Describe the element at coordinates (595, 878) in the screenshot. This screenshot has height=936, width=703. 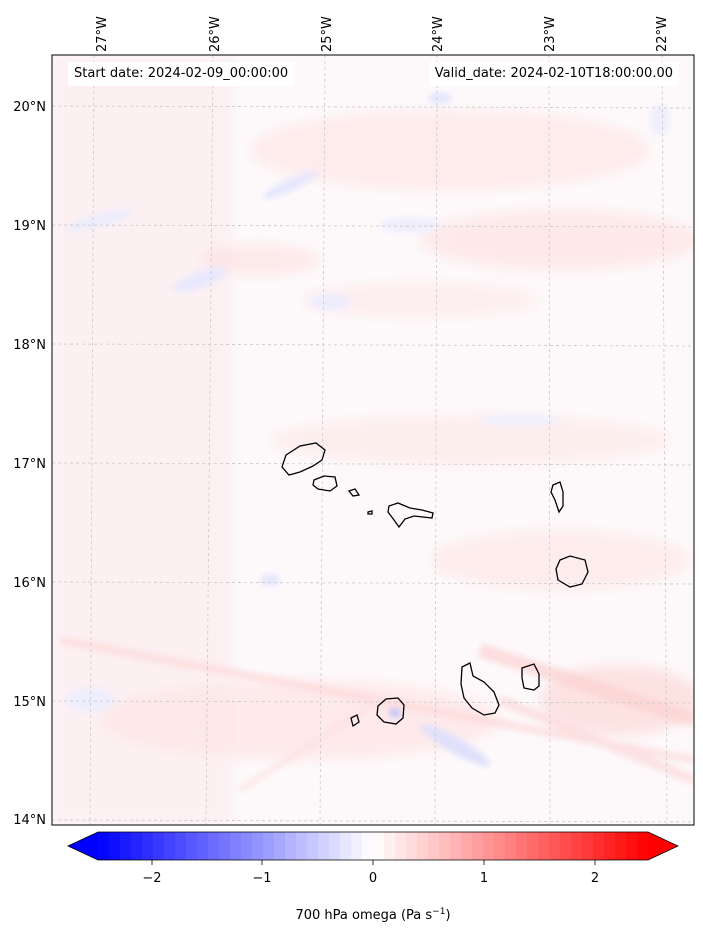
I see `colorbar-tick-label: 2` at that location.